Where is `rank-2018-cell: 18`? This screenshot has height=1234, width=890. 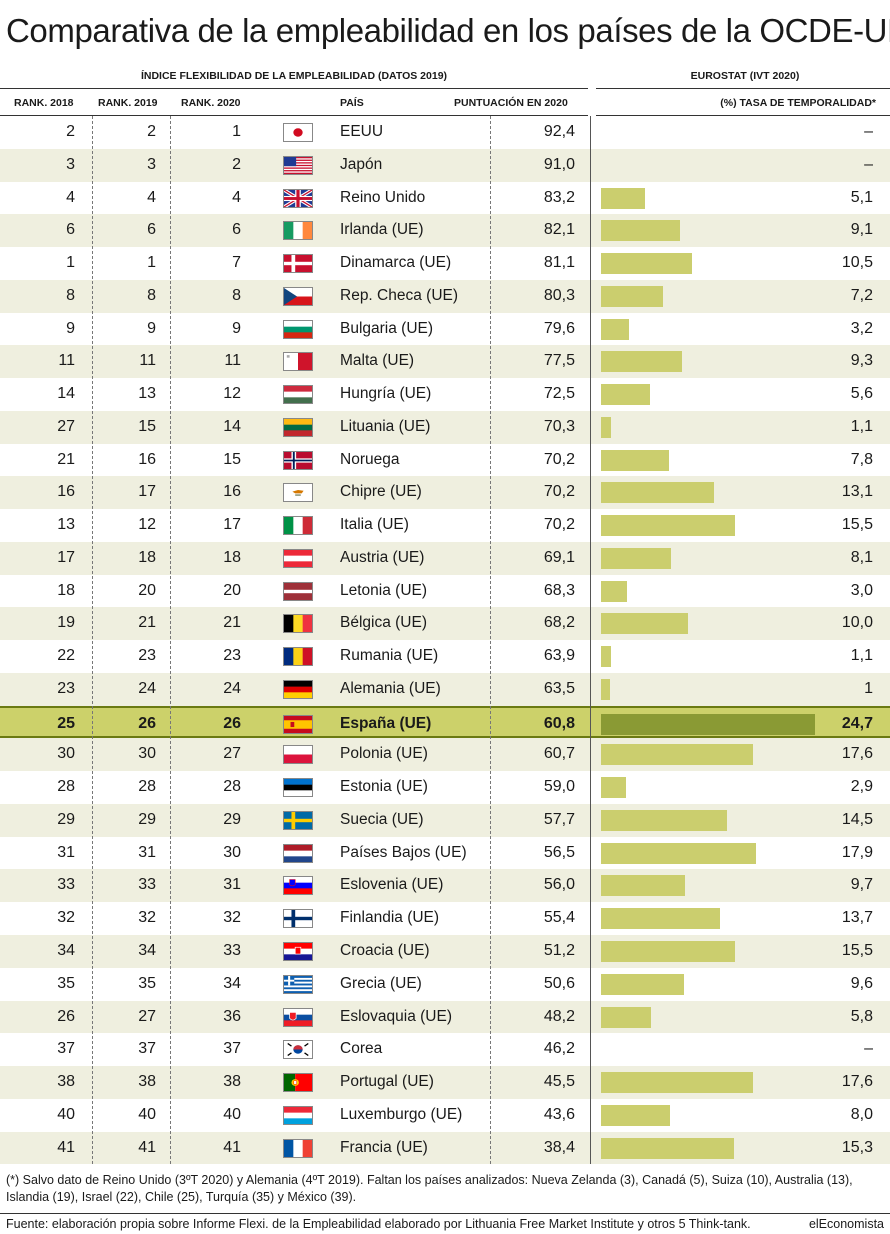 rank-2018-cell: 18 is located at coordinates (66, 590).